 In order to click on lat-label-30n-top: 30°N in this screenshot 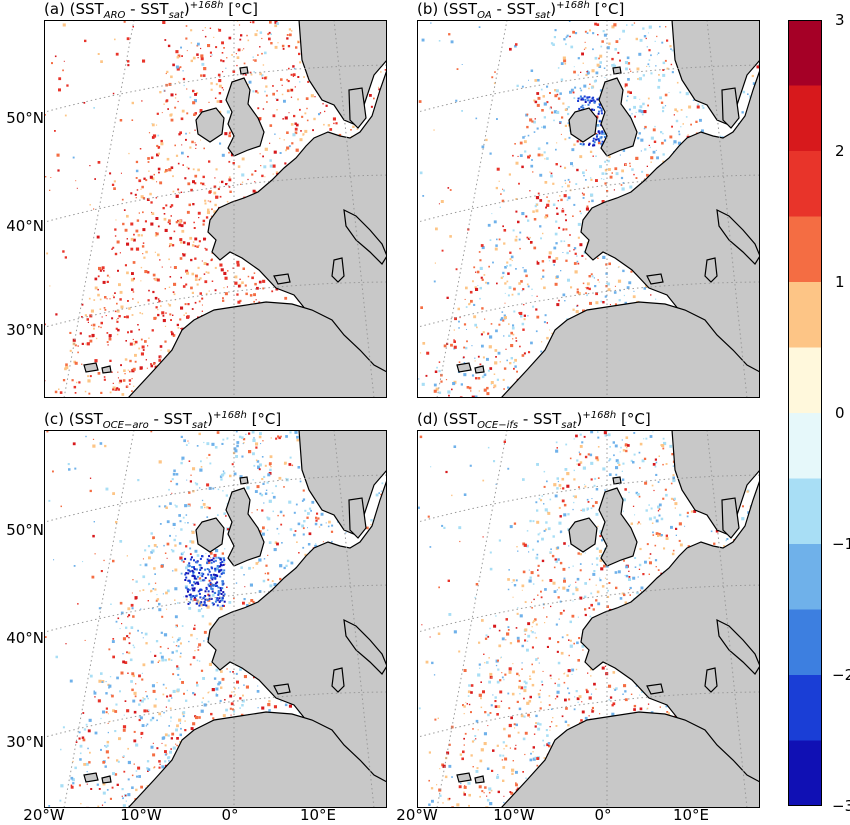, I will do `click(25, 330)`.